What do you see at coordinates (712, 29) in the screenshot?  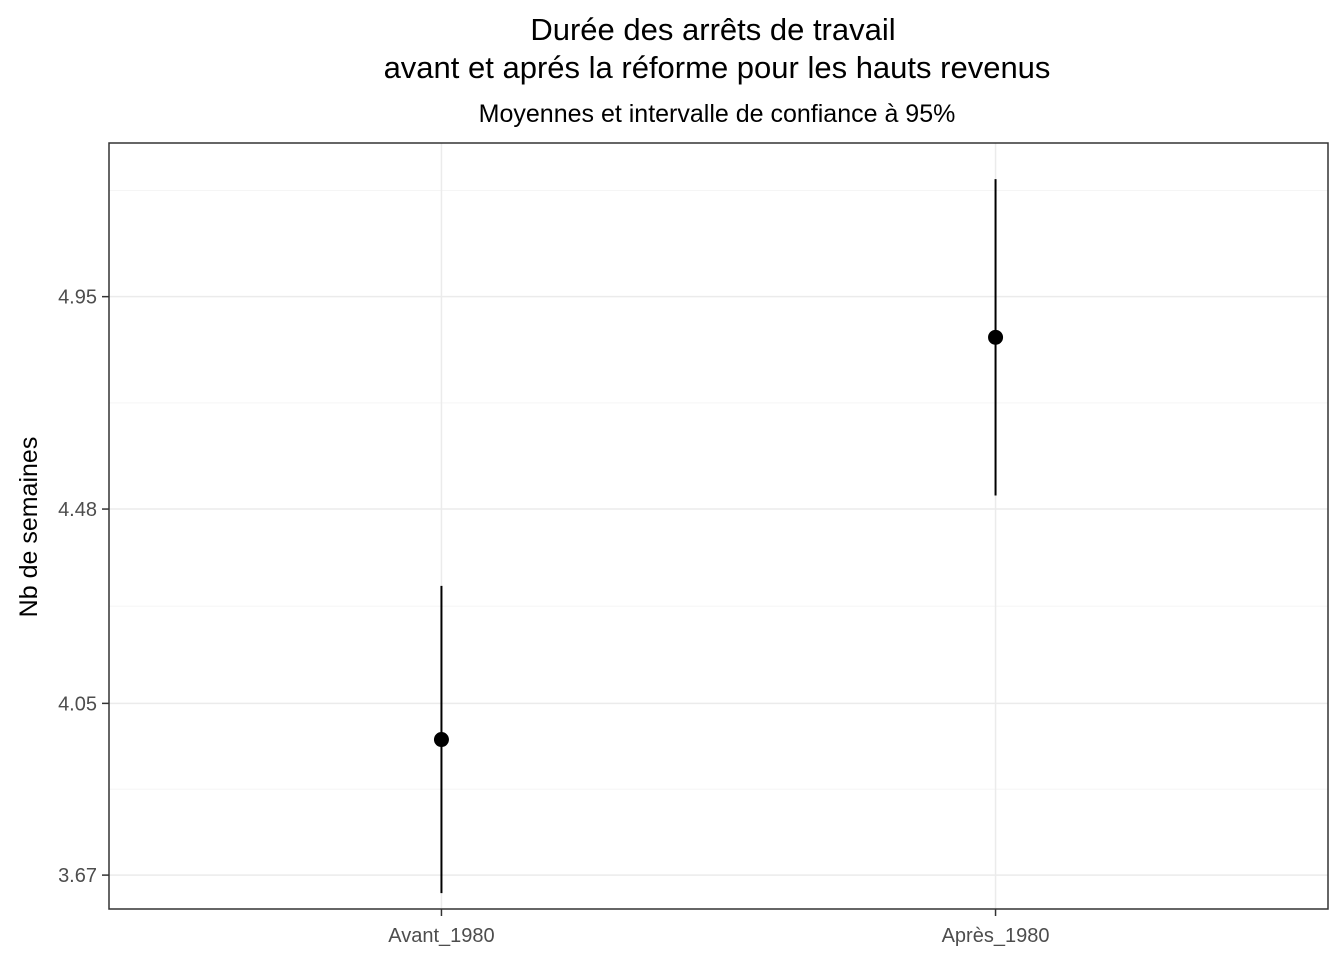 I see `chart-title-line-1: Durée des arrêts de travail` at bounding box center [712, 29].